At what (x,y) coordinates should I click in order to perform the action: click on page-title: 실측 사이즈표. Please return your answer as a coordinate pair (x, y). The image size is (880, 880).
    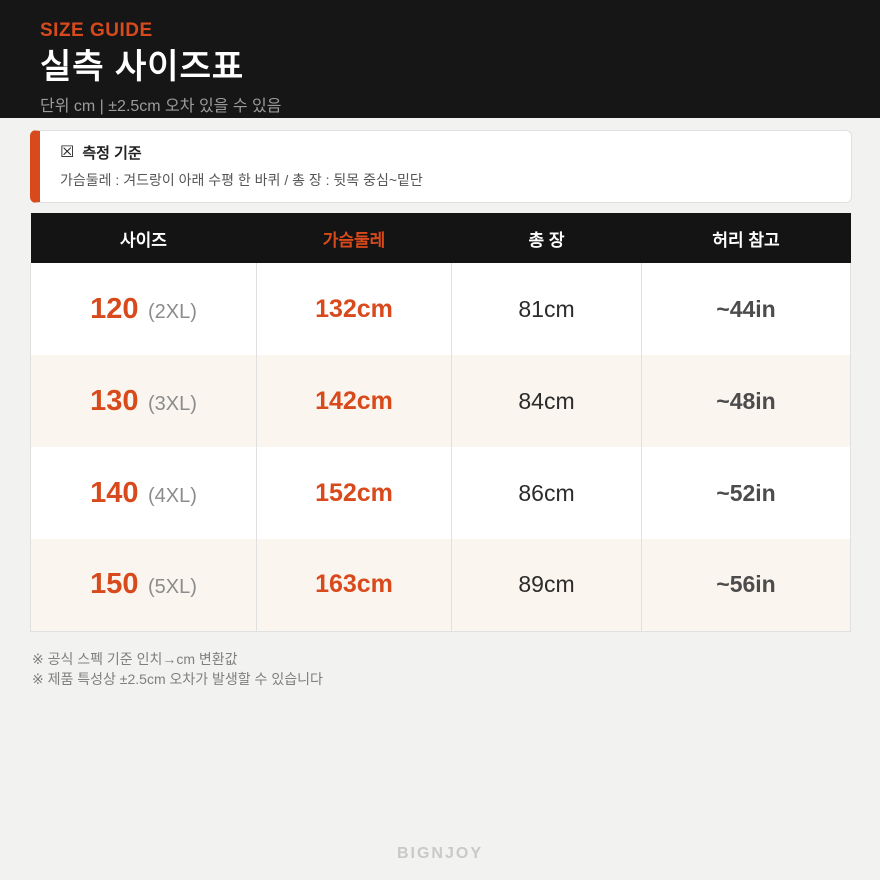
    Looking at the image, I should click on (142, 67).